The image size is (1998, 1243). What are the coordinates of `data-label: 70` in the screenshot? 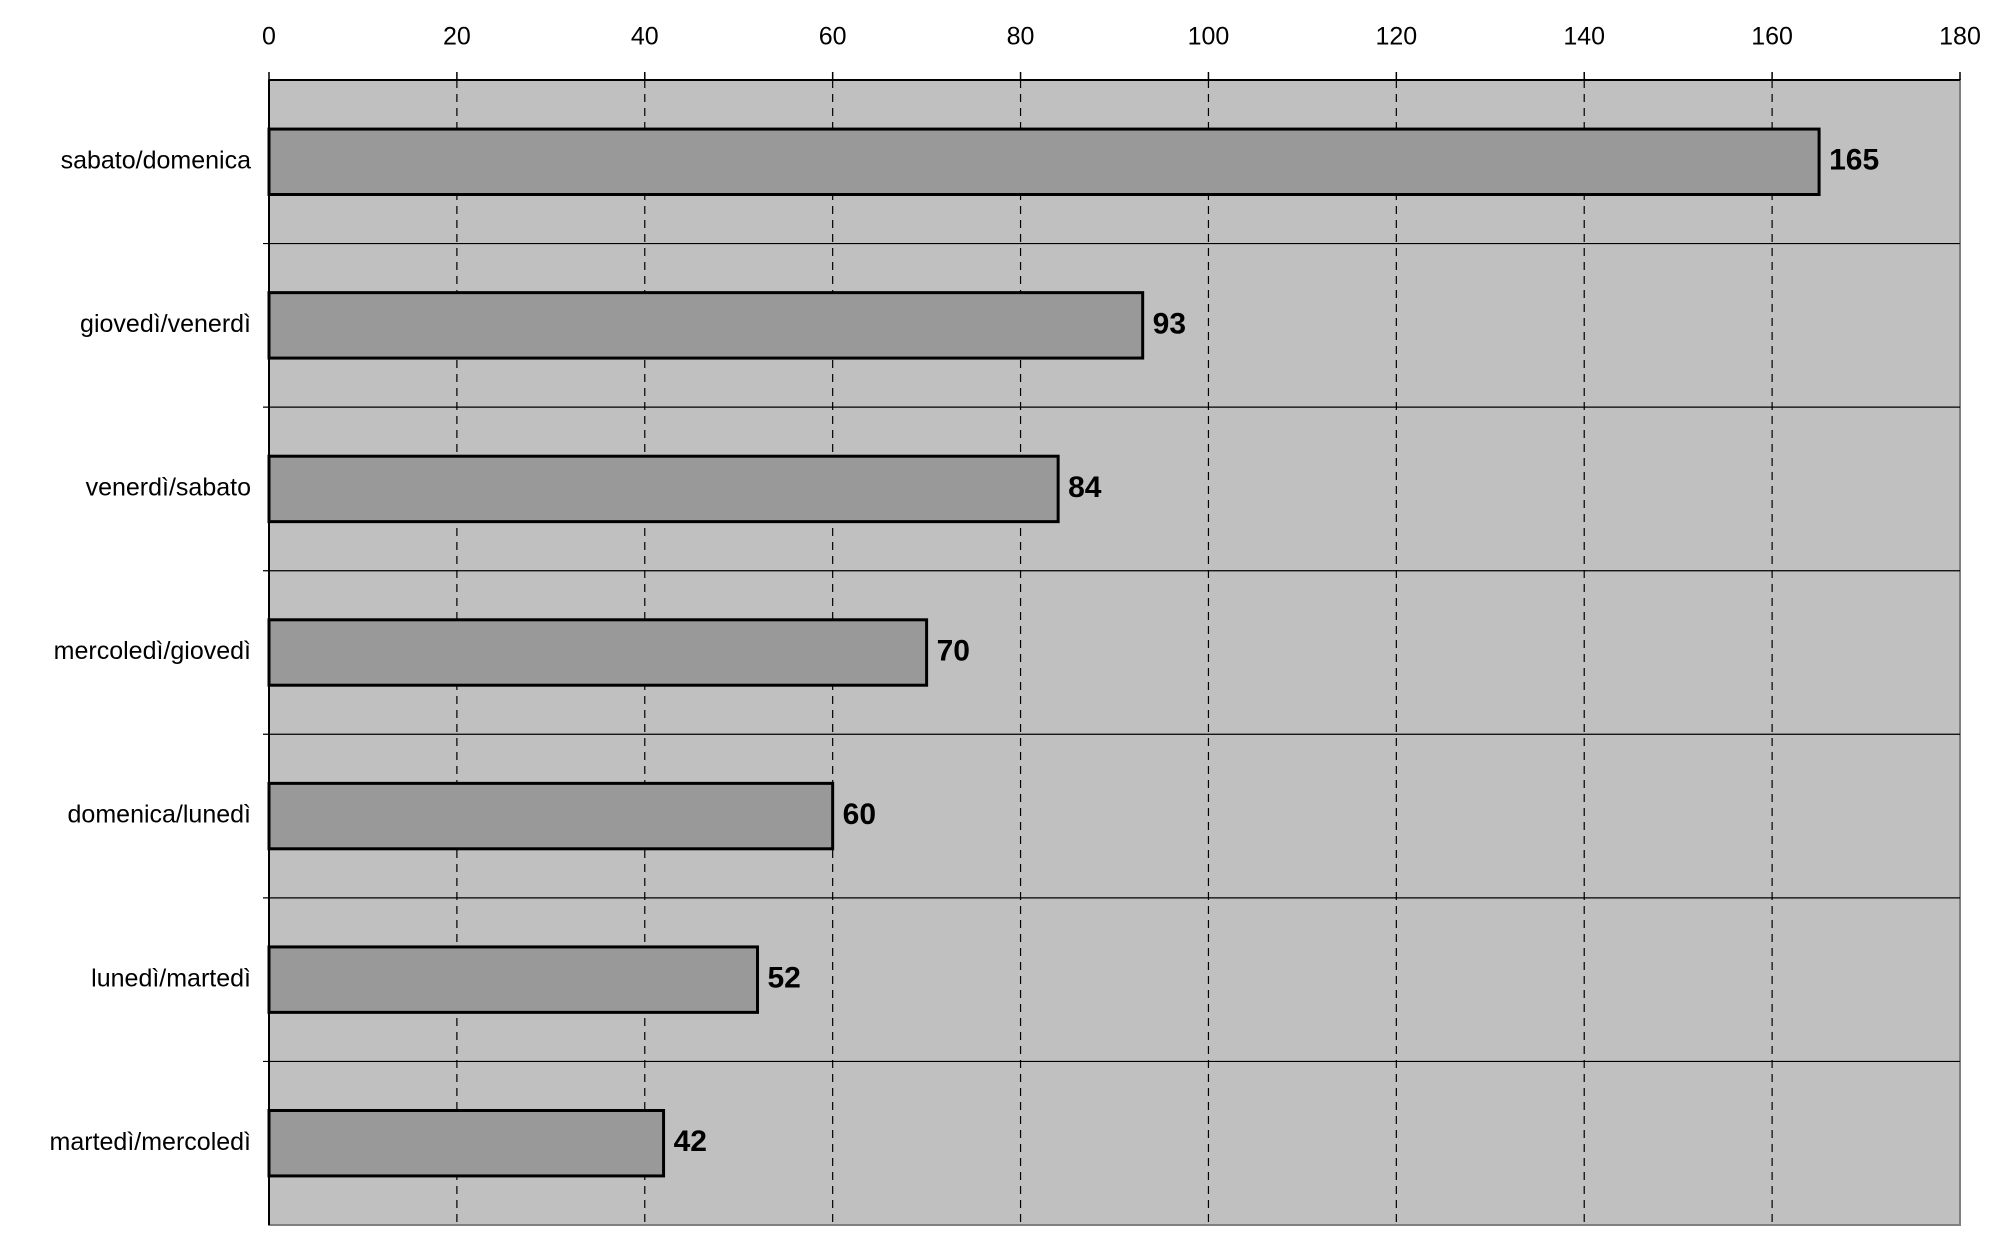 It's located at (953, 650).